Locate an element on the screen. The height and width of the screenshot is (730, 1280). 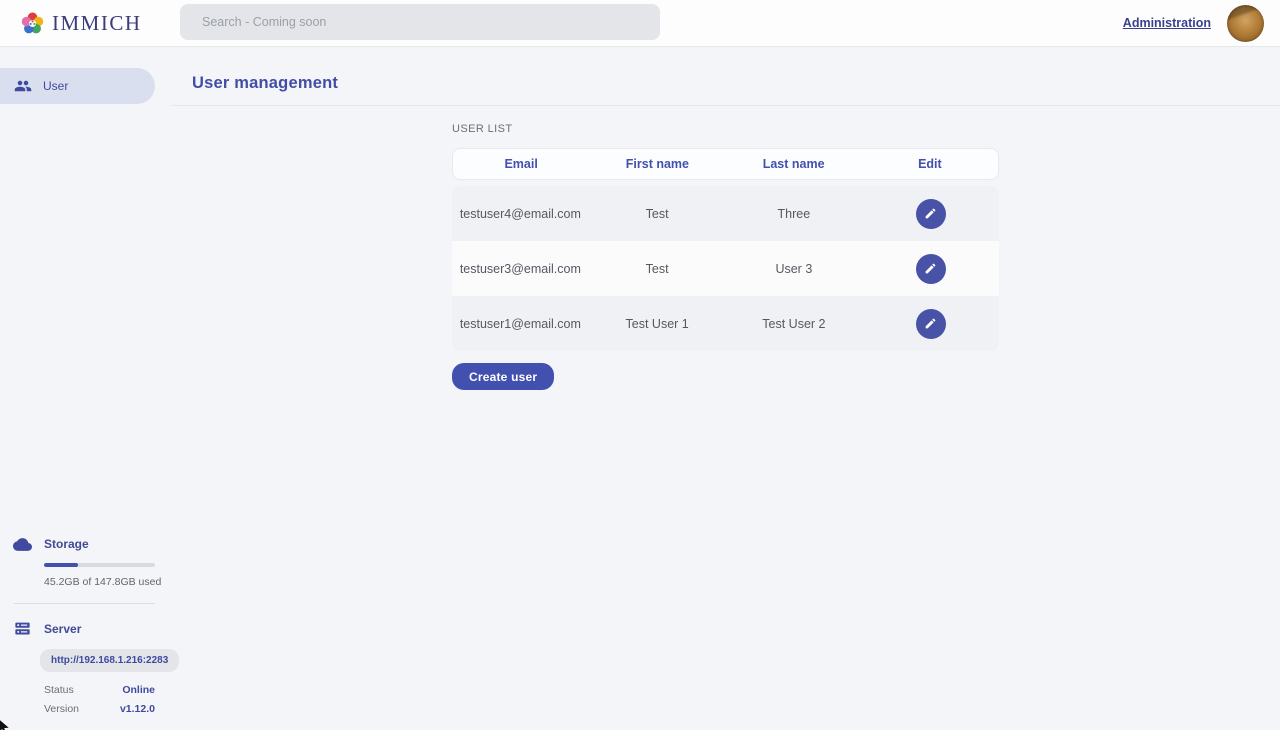
version-label: Version is located at coordinates (62, 709).